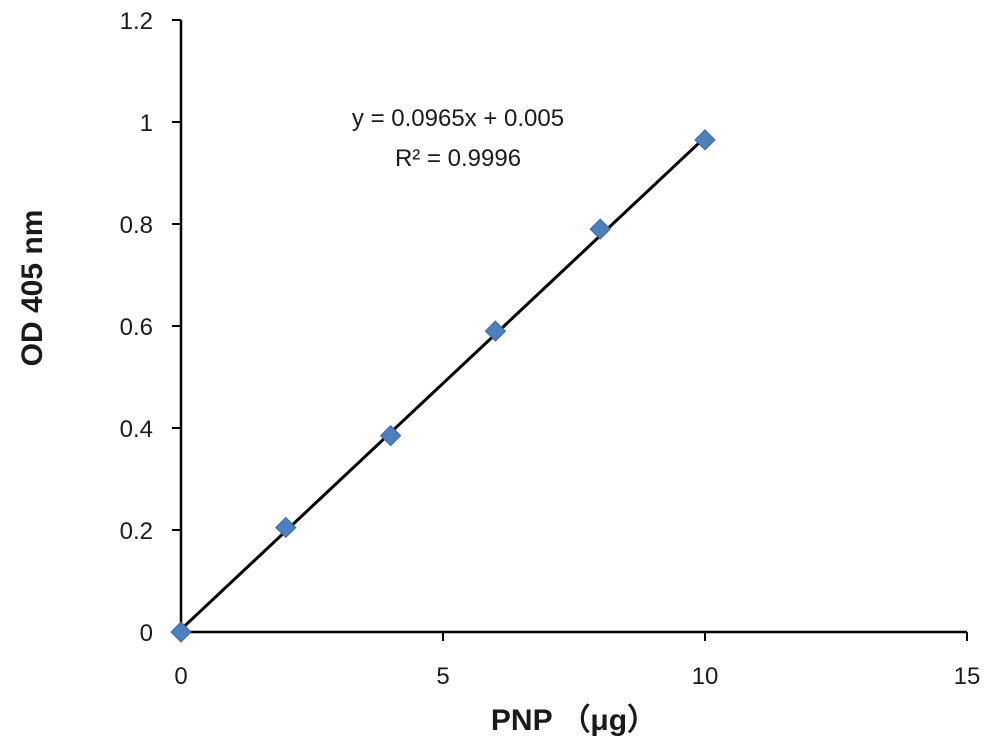 The width and height of the screenshot is (988, 742). What do you see at coordinates (442, 676) in the screenshot?
I see `x-tick-label: 5` at bounding box center [442, 676].